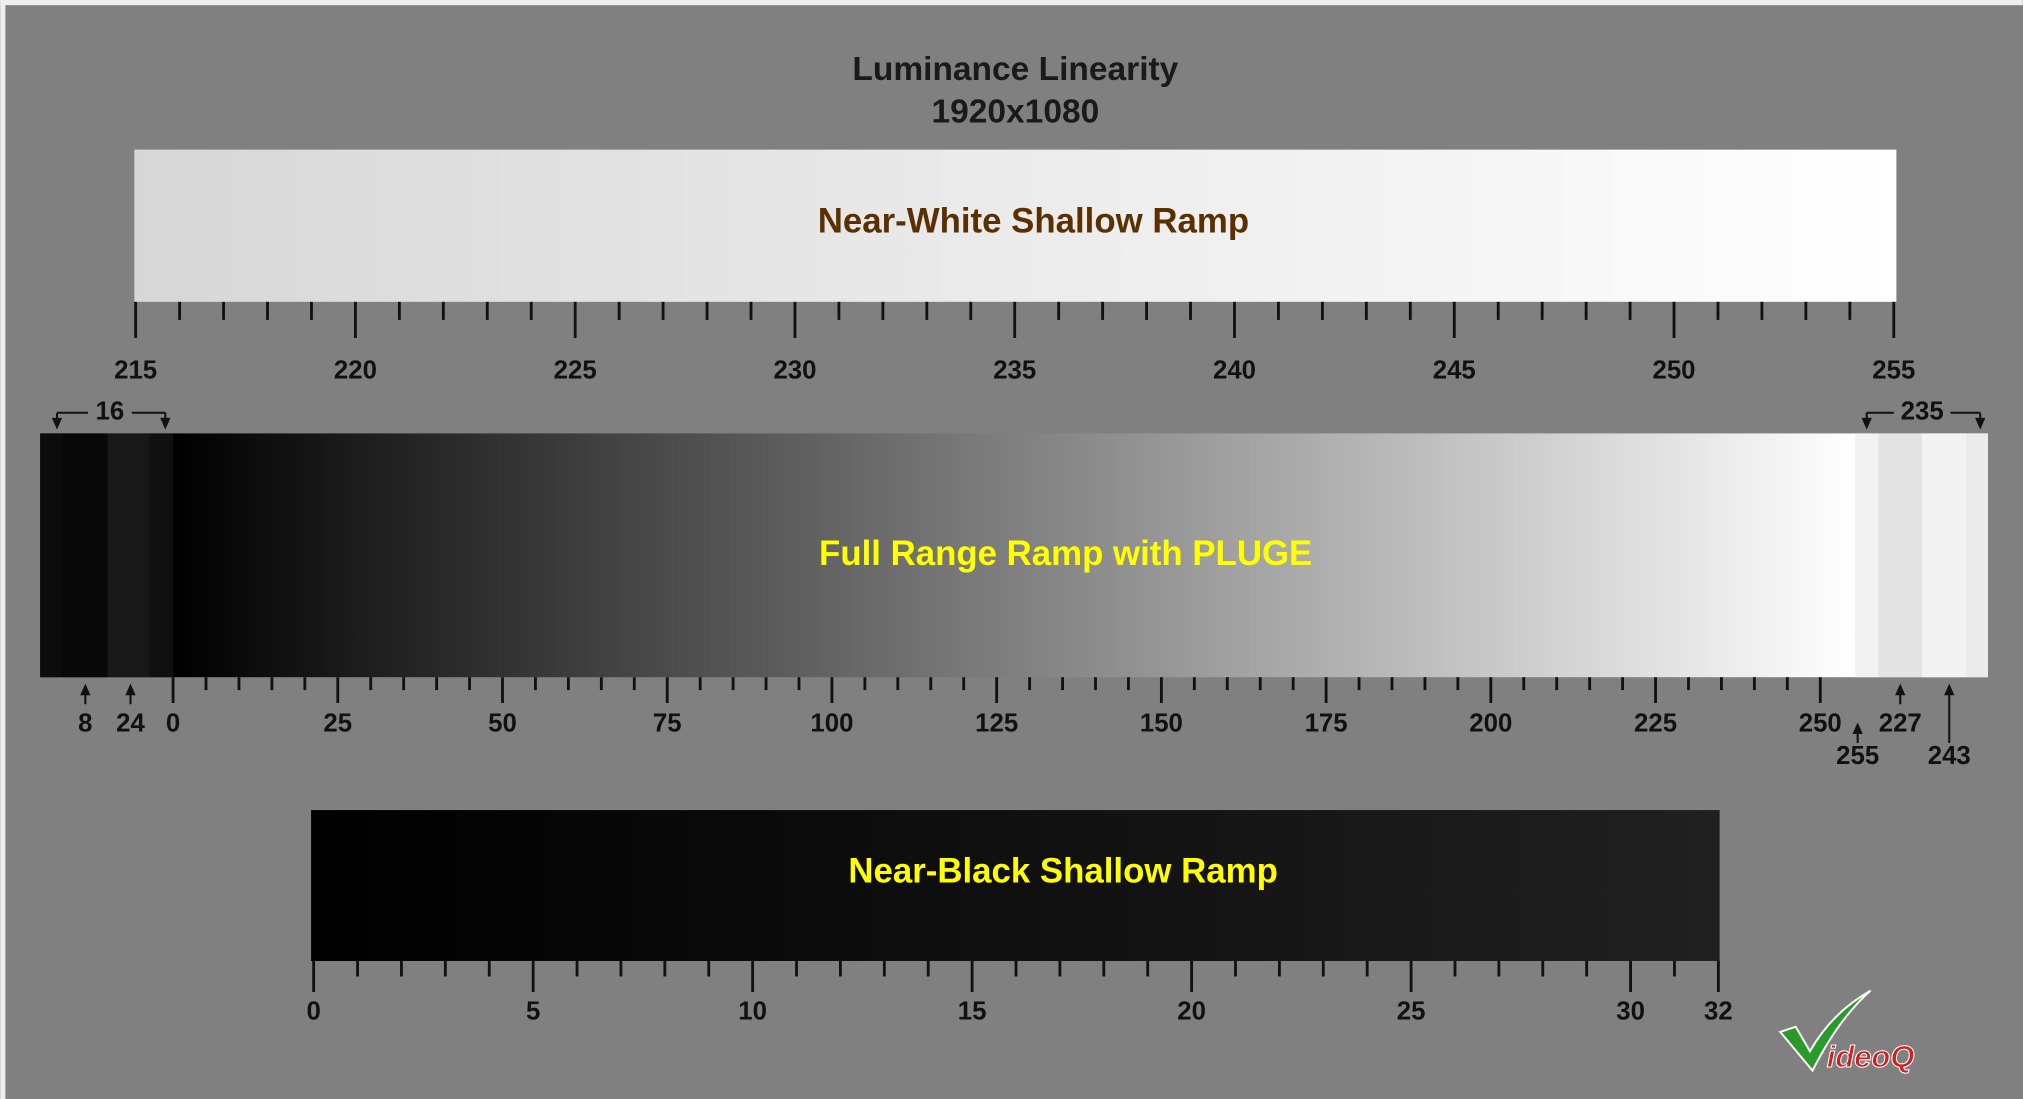 The width and height of the screenshot is (2023, 1099). Describe the element at coordinates (1015, 69) in the screenshot. I see `title: Luminance Linearity` at that location.